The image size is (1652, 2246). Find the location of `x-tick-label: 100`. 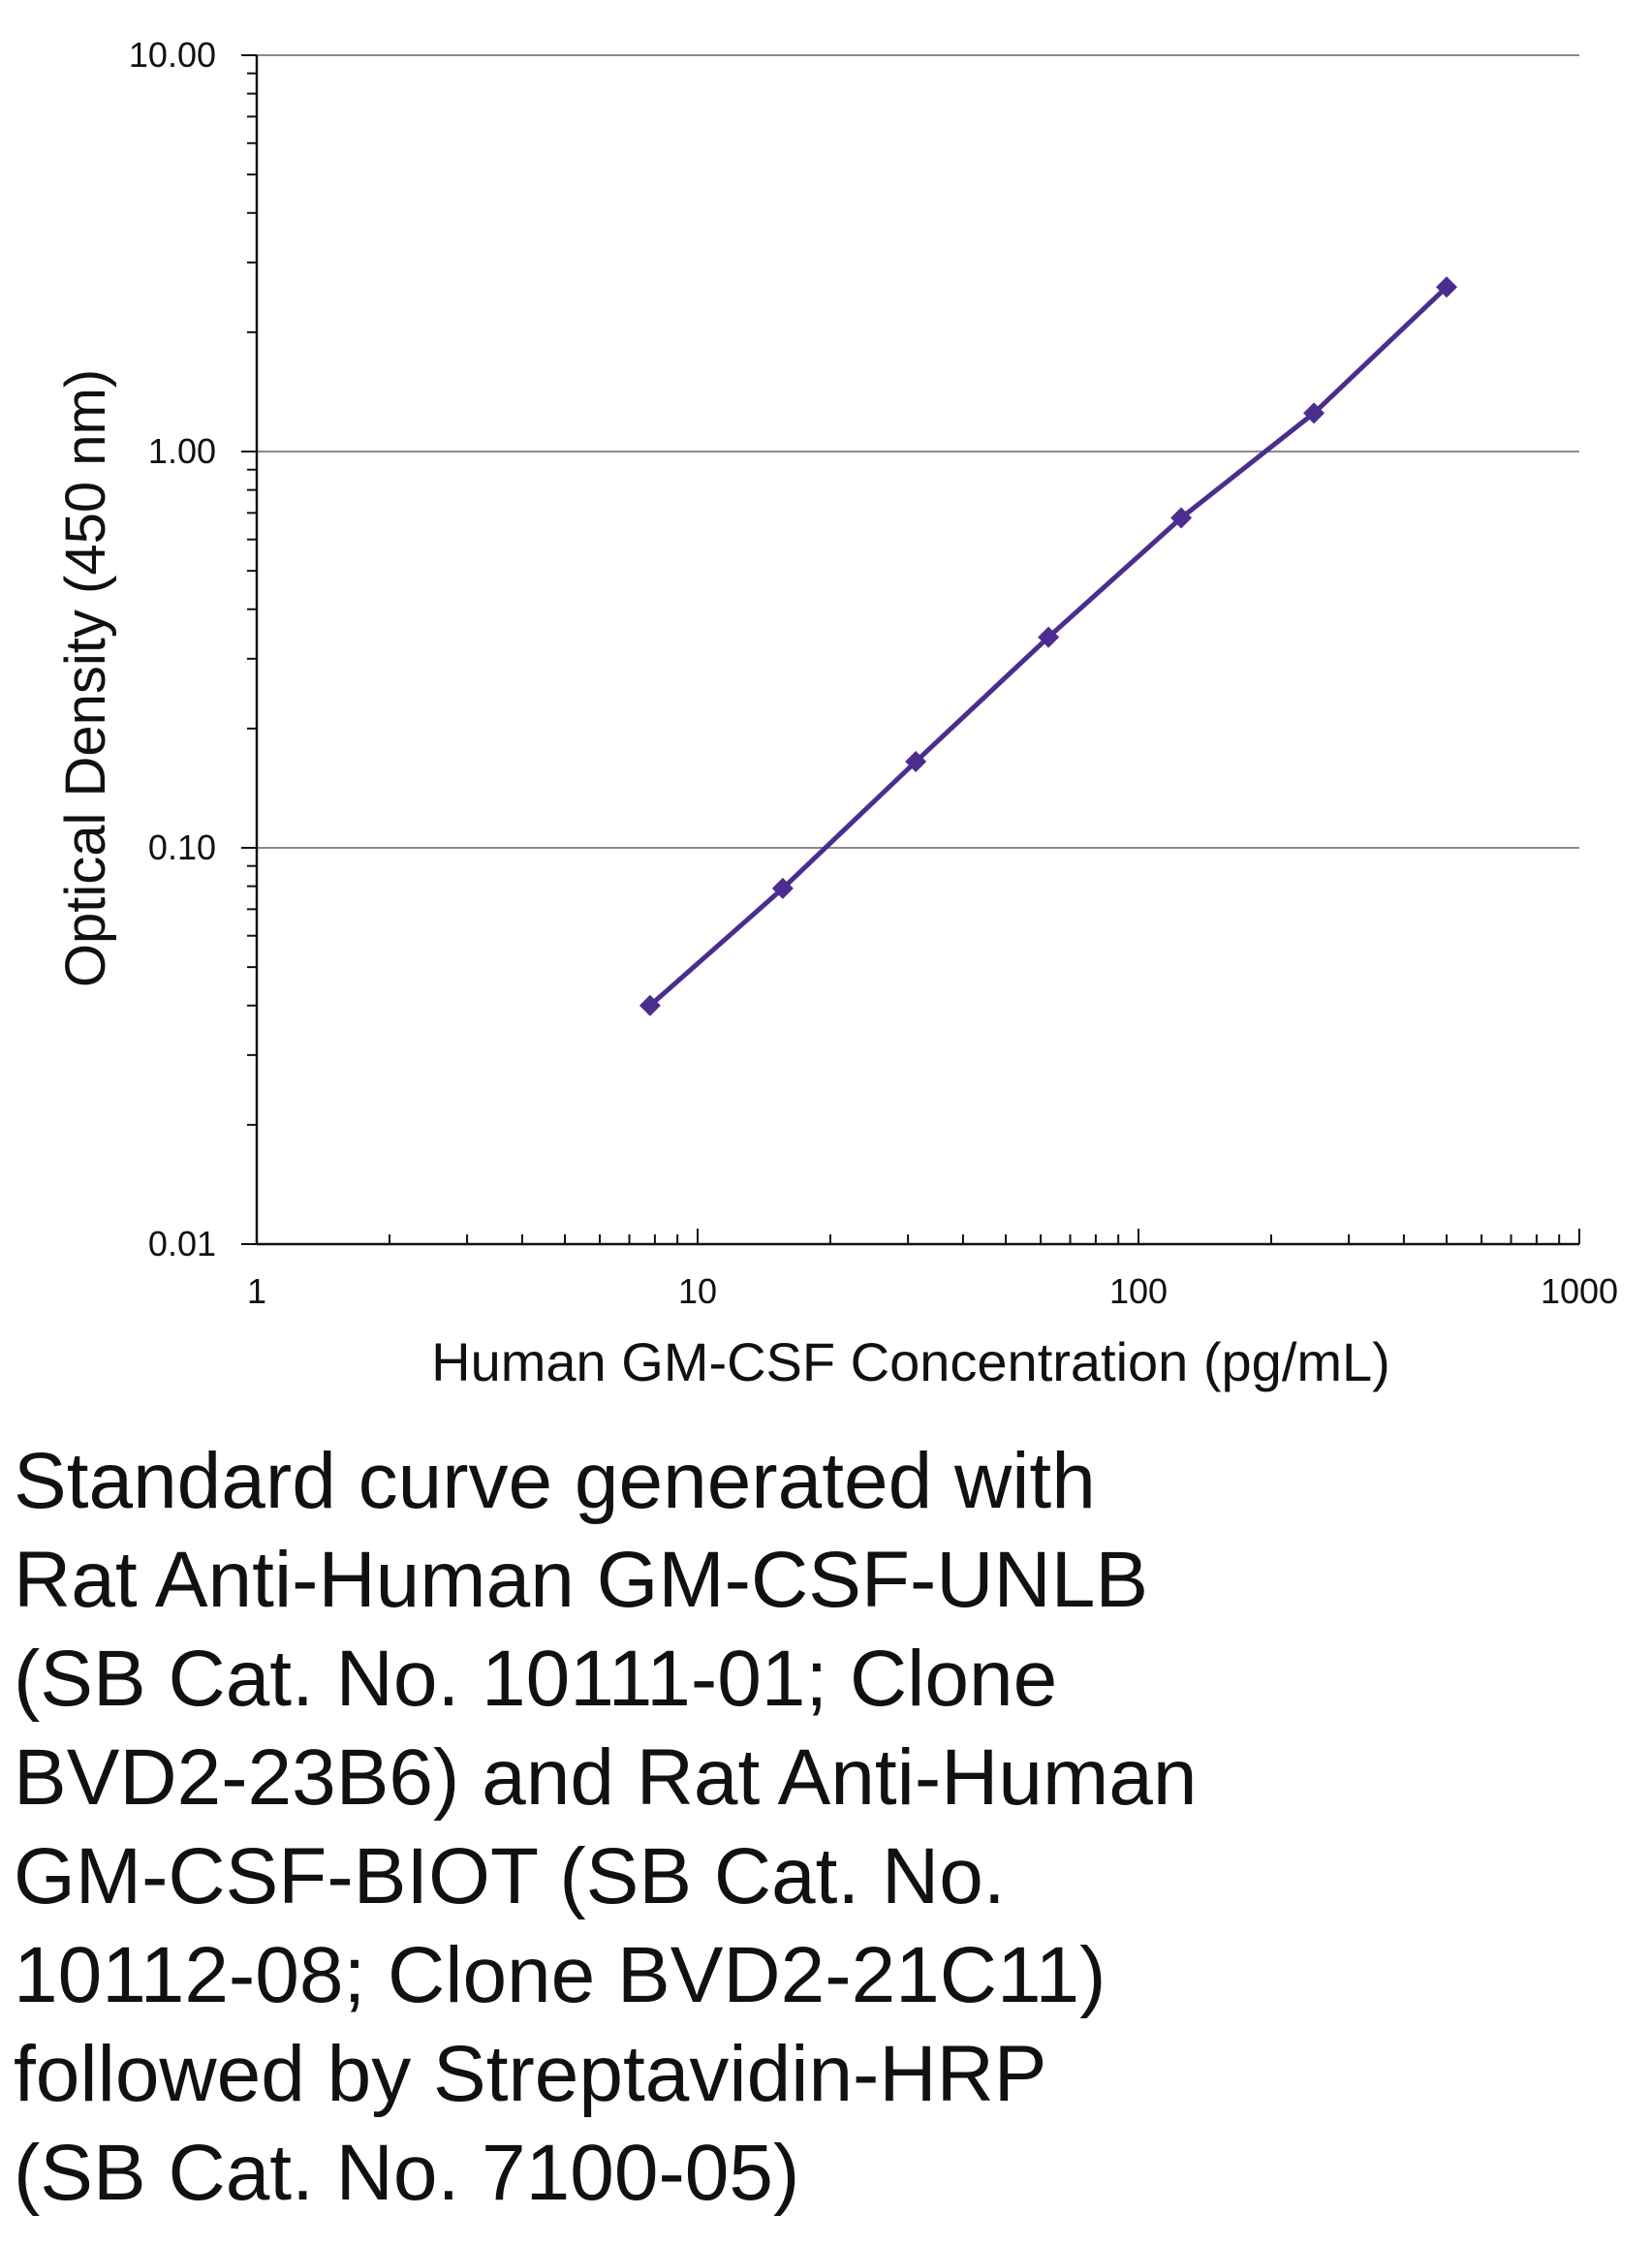

x-tick-label: 100 is located at coordinates (1138, 1291).